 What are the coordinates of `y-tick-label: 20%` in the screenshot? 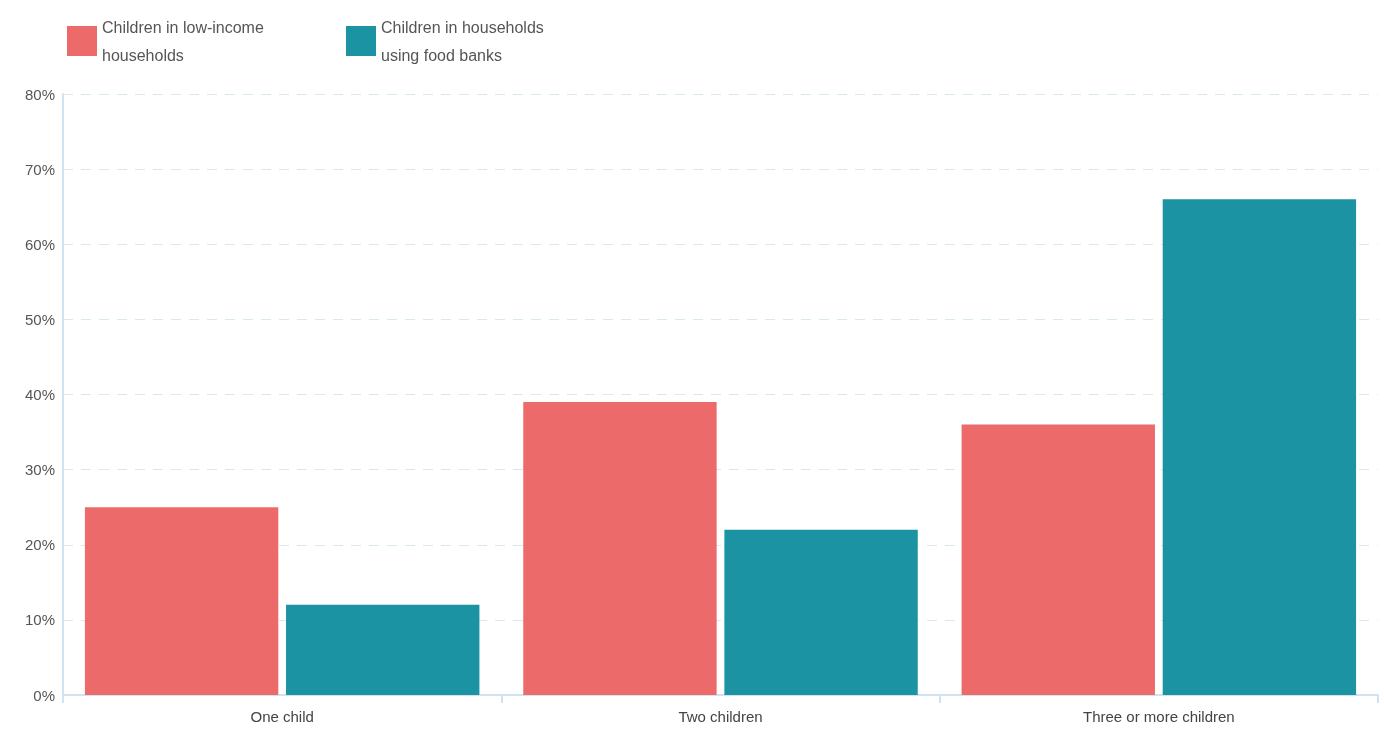 It's located at (39, 545).